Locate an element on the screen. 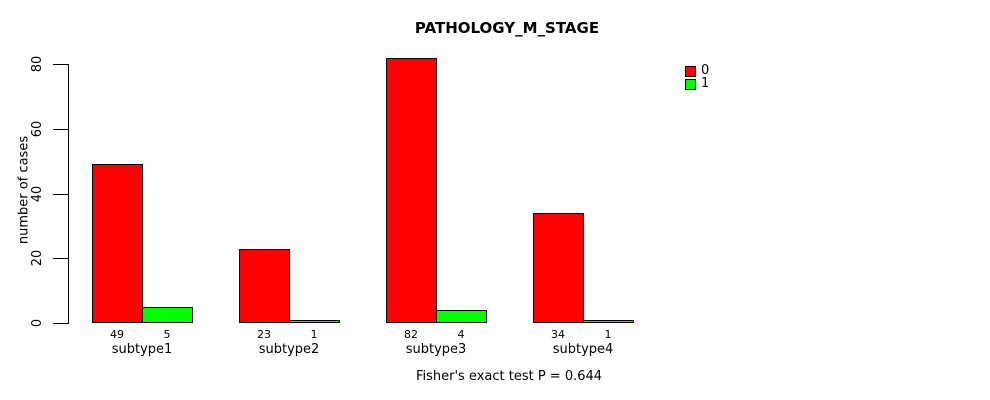 The height and width of the screenshot is (400, 990). y-axis-tick-label: 80 is located at coordinates (37, 64).